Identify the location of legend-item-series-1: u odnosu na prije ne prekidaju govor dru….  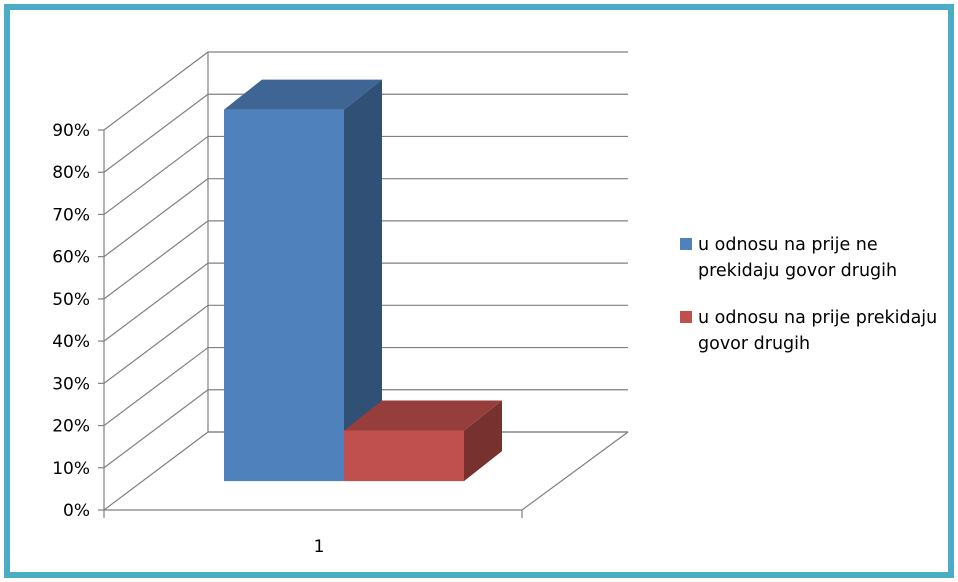
(817, 258).